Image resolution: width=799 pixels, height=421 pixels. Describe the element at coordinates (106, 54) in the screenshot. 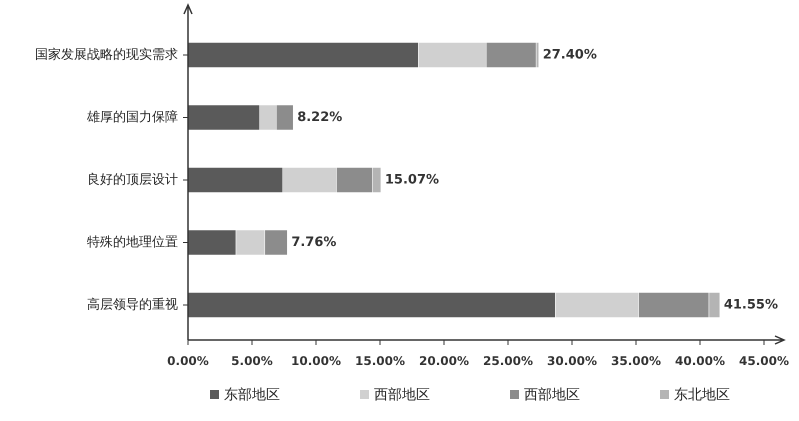

I see `y-tick-label: 国家发展战略的现实需求` at that location.